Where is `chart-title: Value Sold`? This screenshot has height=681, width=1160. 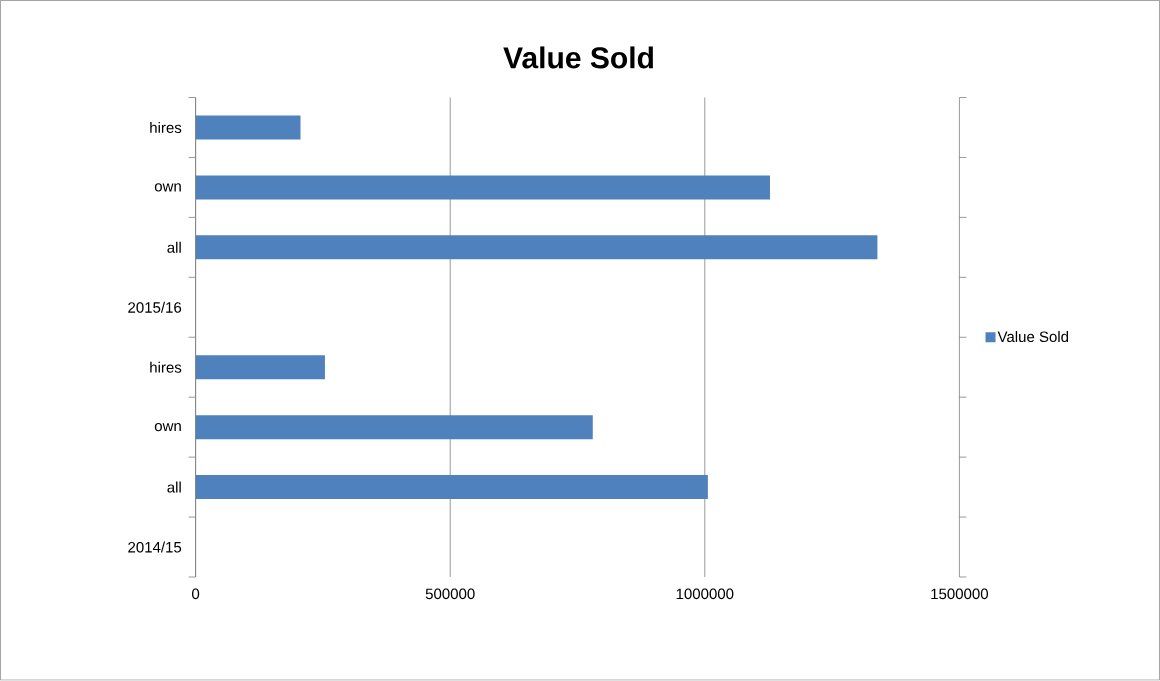
chart-title: Value Sold is located at coordinates (578, 57).